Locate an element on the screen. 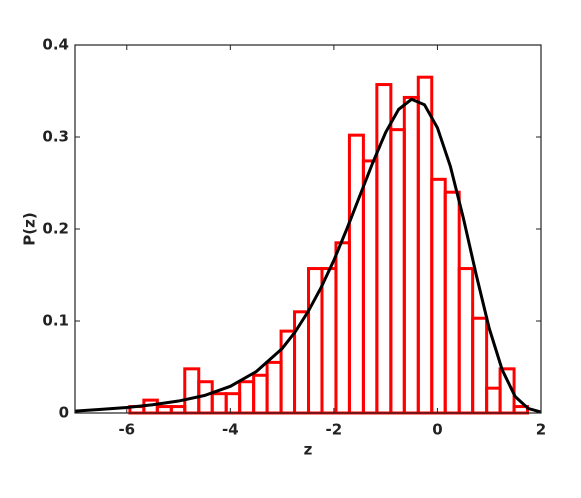 The image size is (581, 498). x-tick-label: -6 is located at coordinates (126, 430).